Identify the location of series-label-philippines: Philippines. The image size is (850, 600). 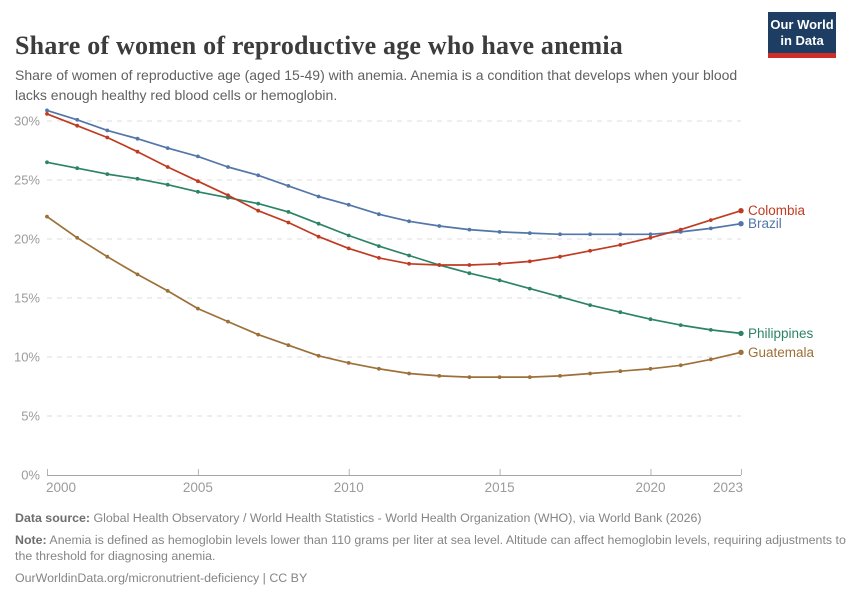
(781, 333).